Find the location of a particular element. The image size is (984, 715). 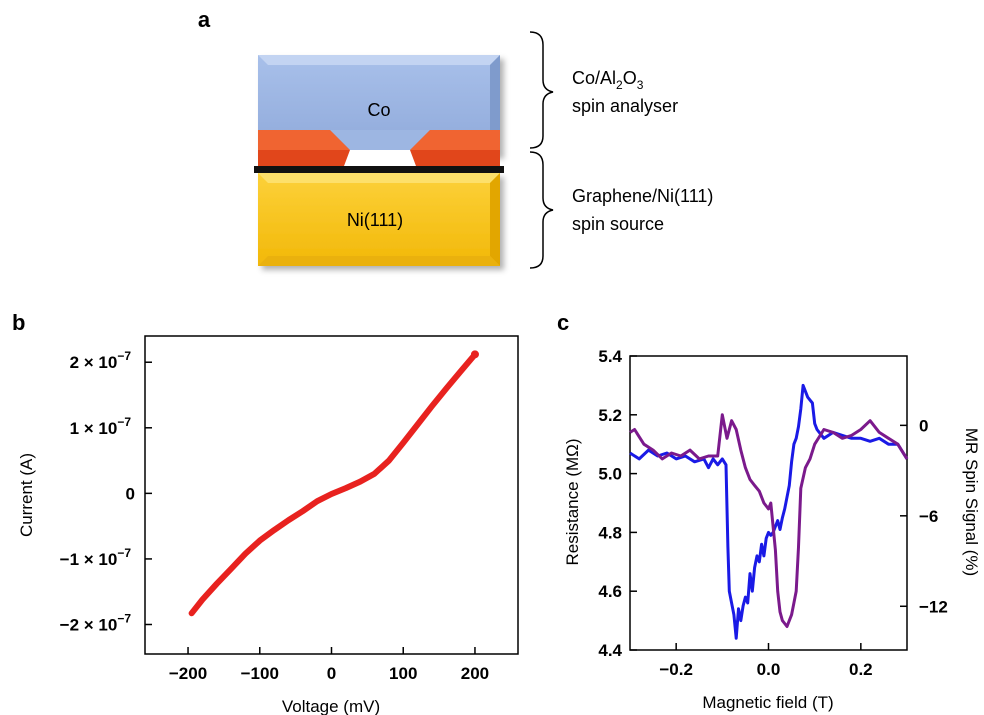

upper-bracket is located at coordinates (541, 90).